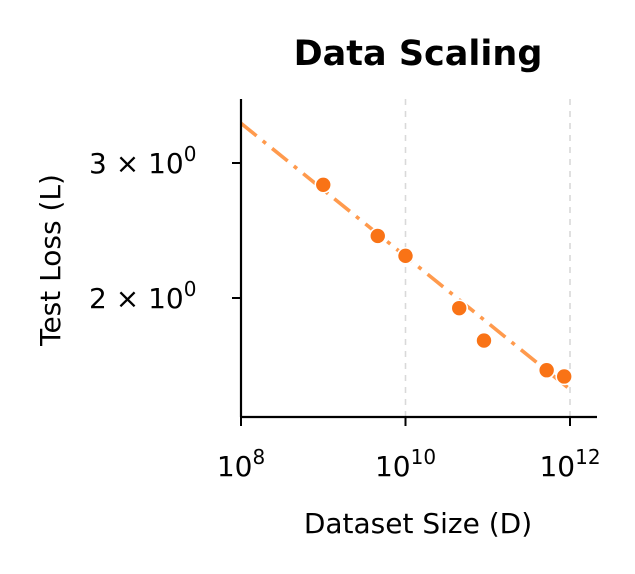 The height and width of the screenshot is (574, 635). I want to click on data-points, so click(443, 280).